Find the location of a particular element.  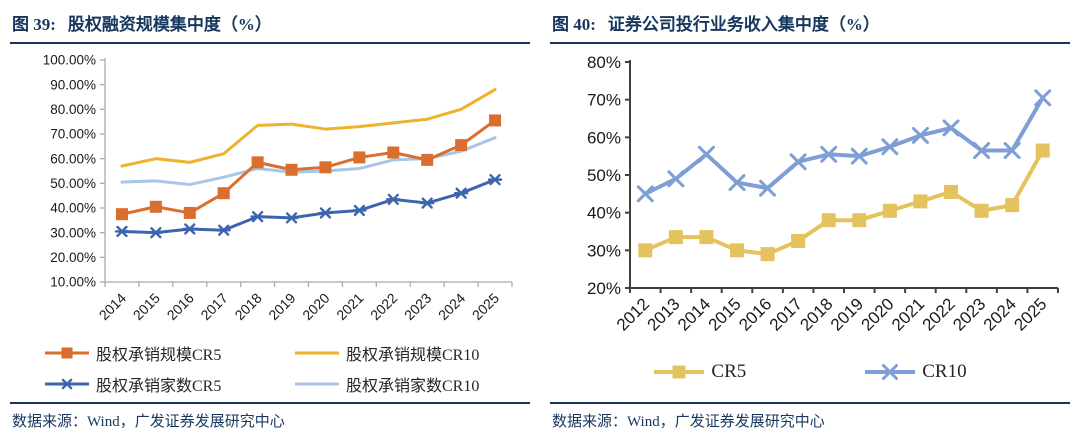

legend-item: 股权承销家数CR5 is located at coordinates (169, 384).